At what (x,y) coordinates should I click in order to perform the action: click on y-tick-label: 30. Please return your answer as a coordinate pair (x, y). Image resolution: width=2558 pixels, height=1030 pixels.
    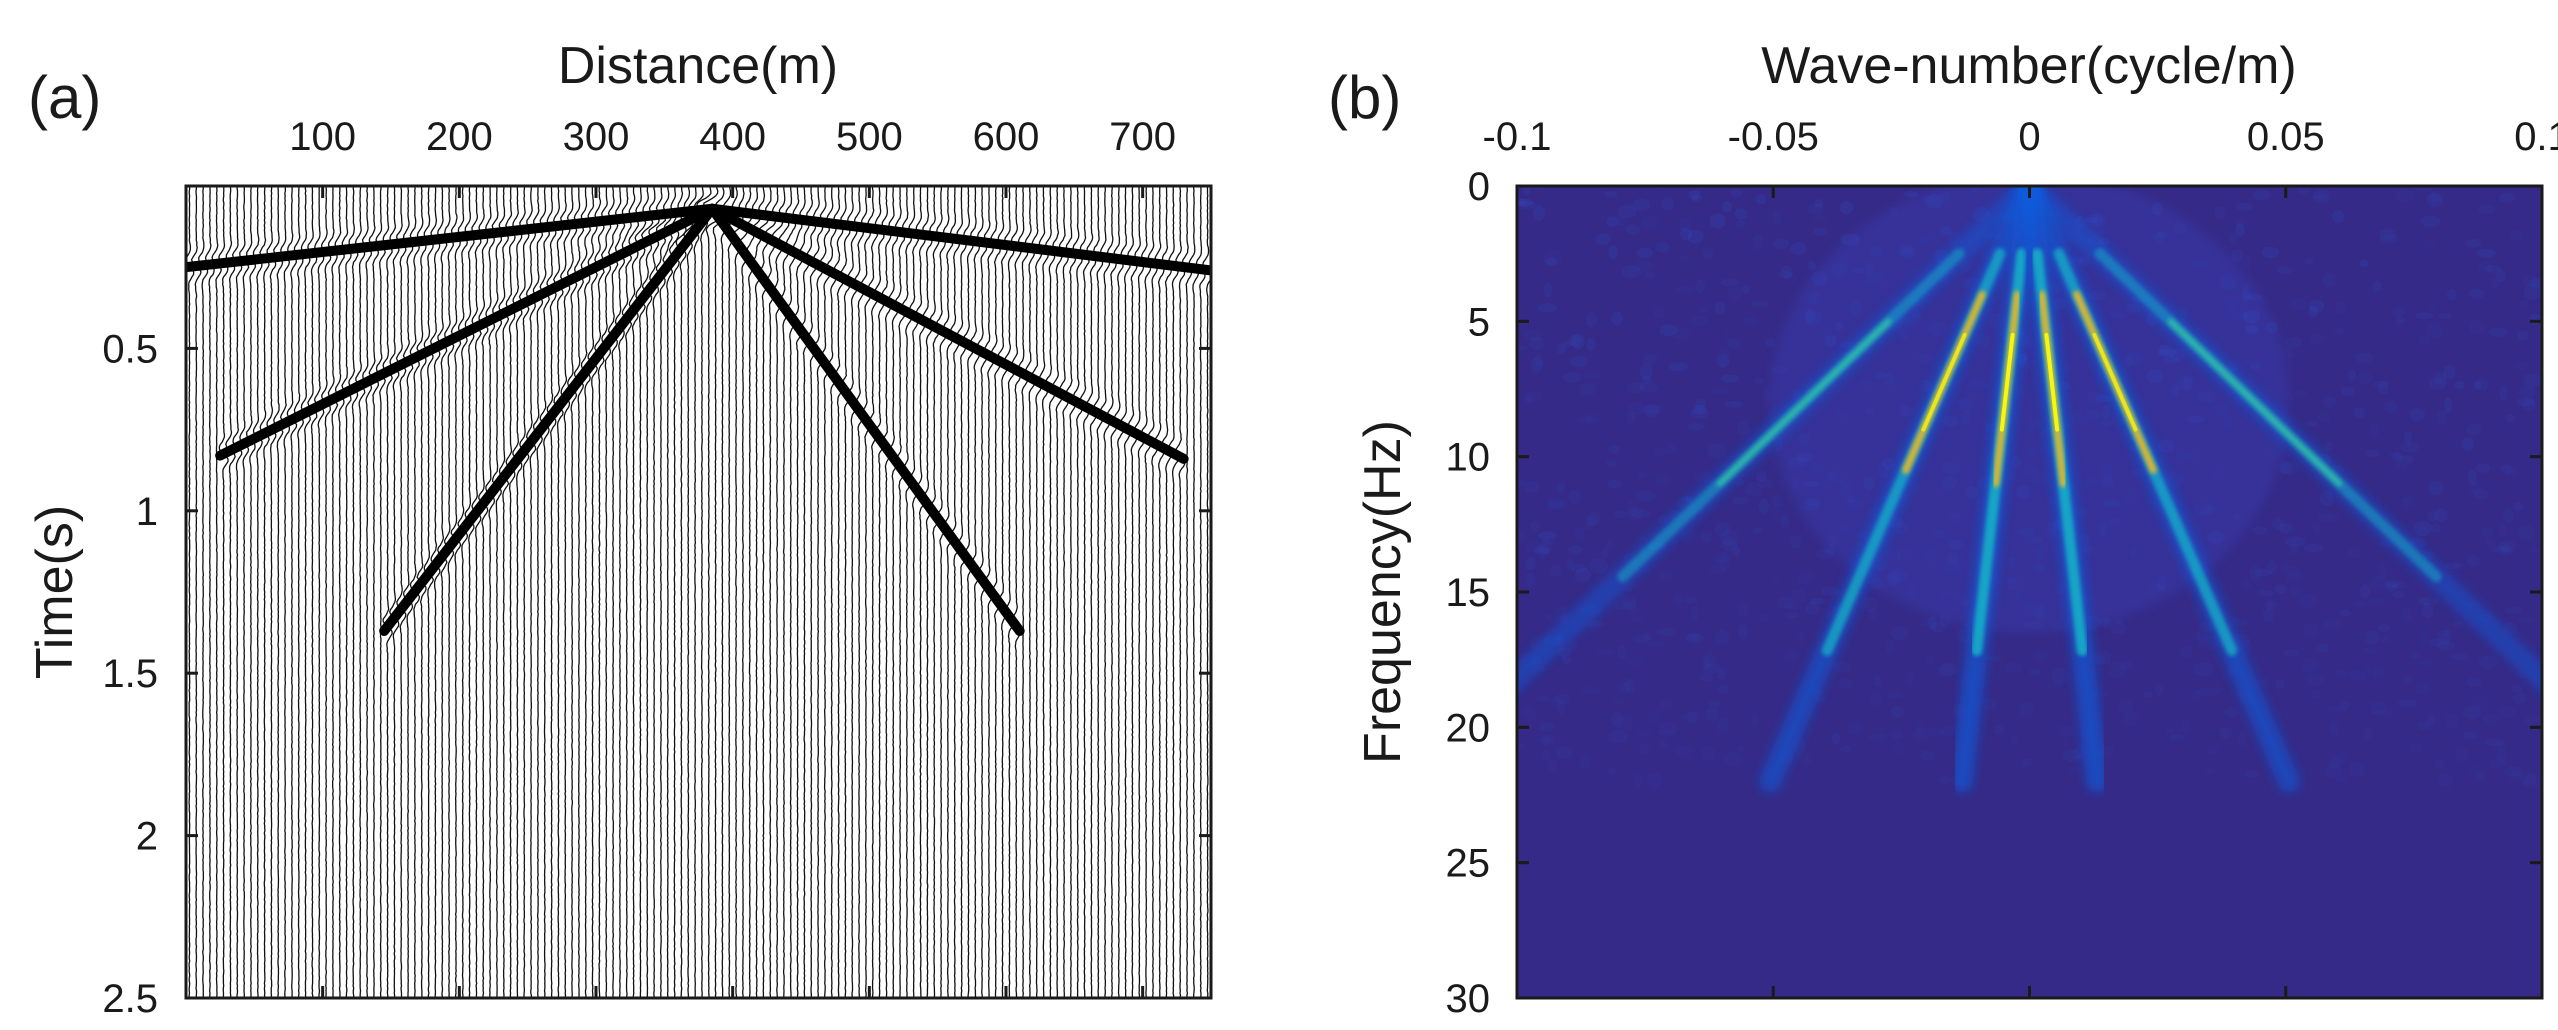
    Looking at the image, I should click on (1468, 999).